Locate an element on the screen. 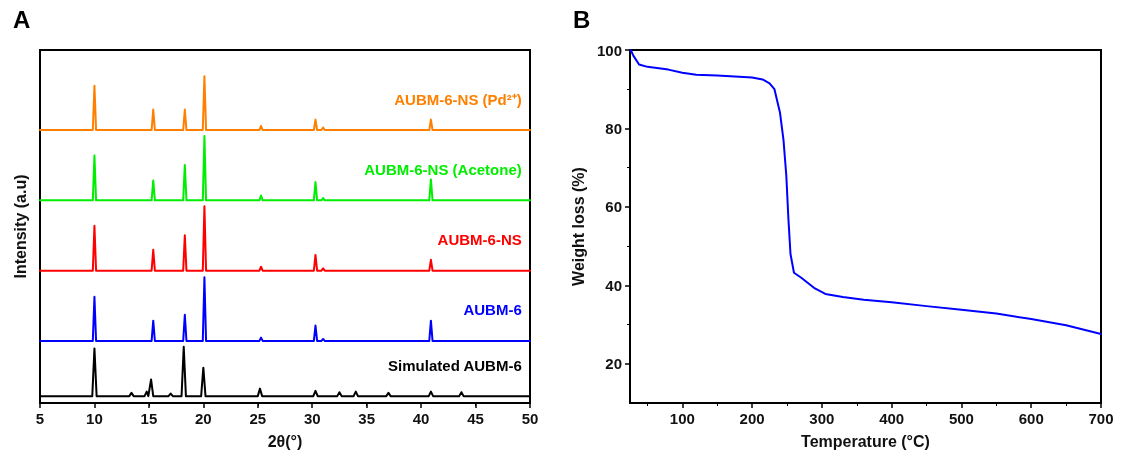 The image size is (1121, 463). y-tick-label: 100 is located at coordinates (609, 50).